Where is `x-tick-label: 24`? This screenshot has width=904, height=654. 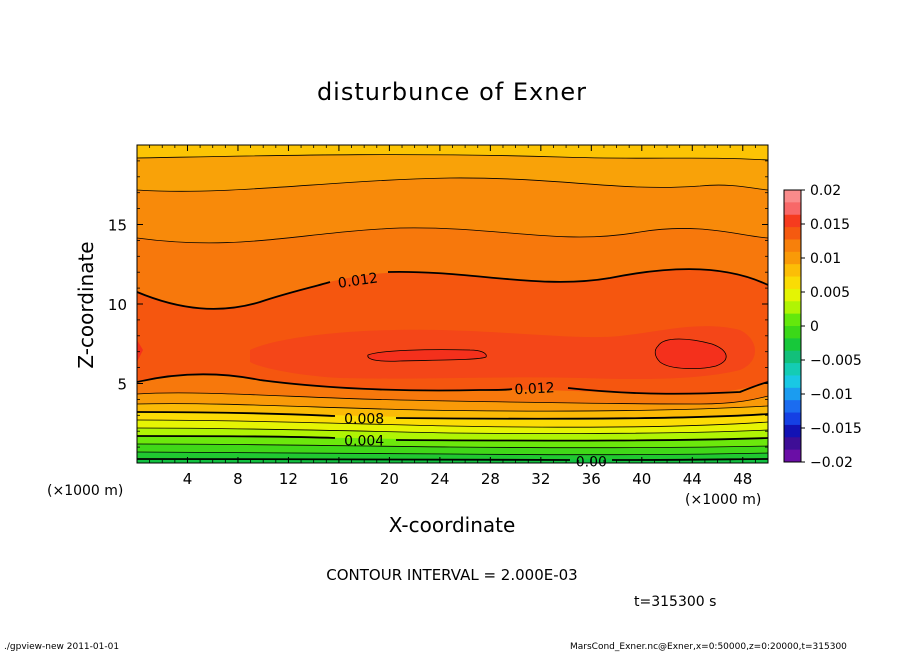 x-tick-label: 24 is located at coordinates (439, 479).